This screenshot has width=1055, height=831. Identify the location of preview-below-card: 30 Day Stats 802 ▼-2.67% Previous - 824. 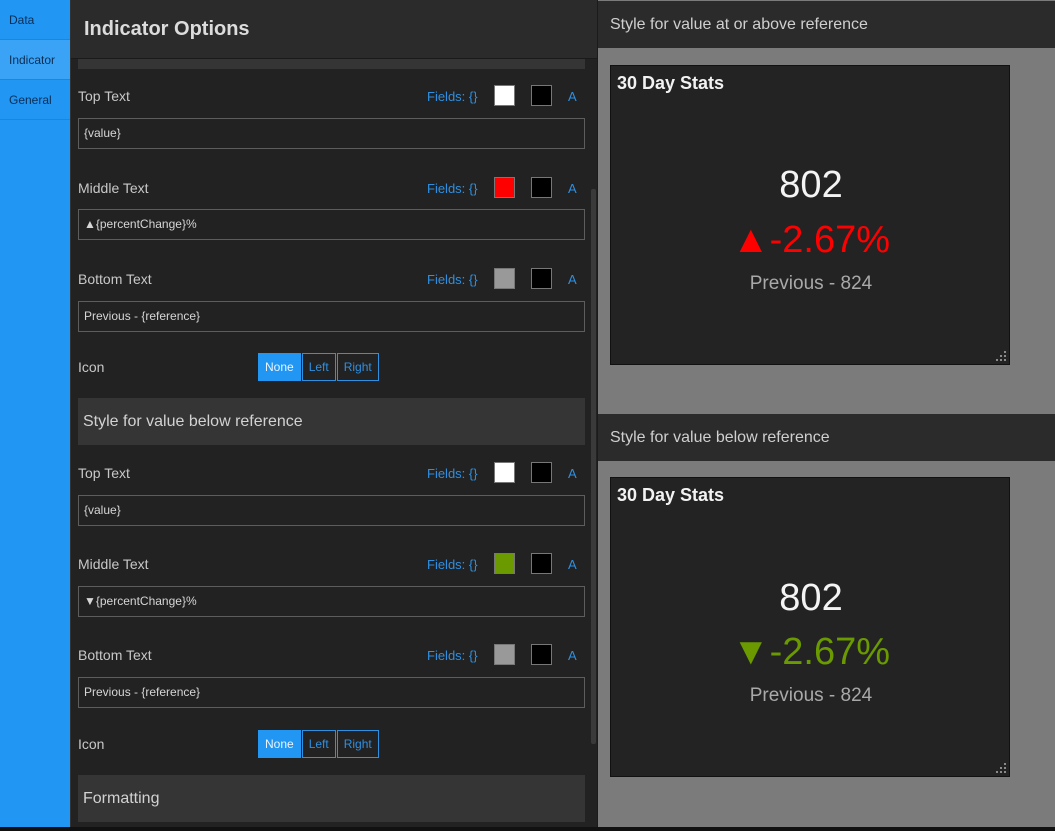
(810, 627).